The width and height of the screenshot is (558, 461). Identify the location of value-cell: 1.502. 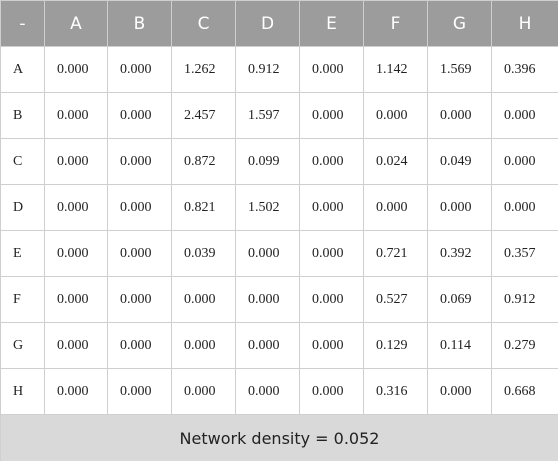
(267, 207).